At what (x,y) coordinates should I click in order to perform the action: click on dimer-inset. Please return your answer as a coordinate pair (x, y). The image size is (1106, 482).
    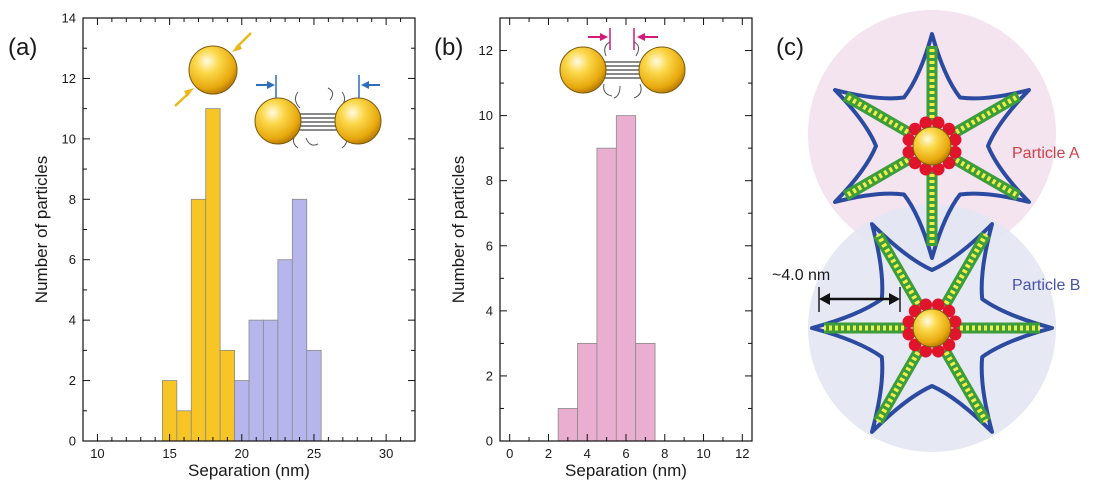
    Looking at the image, I should click on (318, 112).